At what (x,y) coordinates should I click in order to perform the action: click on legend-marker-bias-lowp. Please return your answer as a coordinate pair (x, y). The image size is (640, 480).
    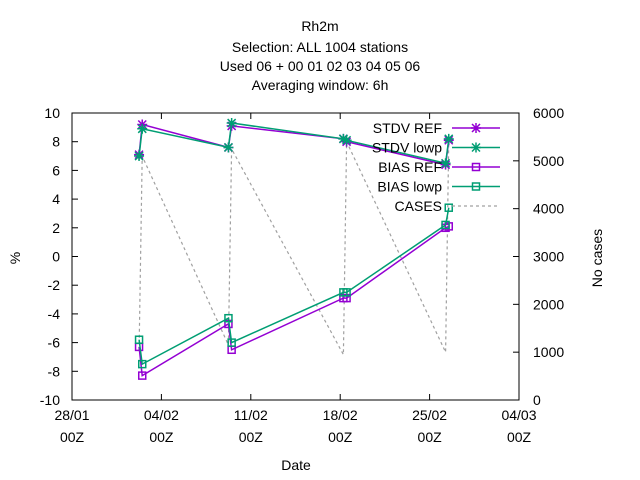
    Looking at the image, I should click on (476, 186).